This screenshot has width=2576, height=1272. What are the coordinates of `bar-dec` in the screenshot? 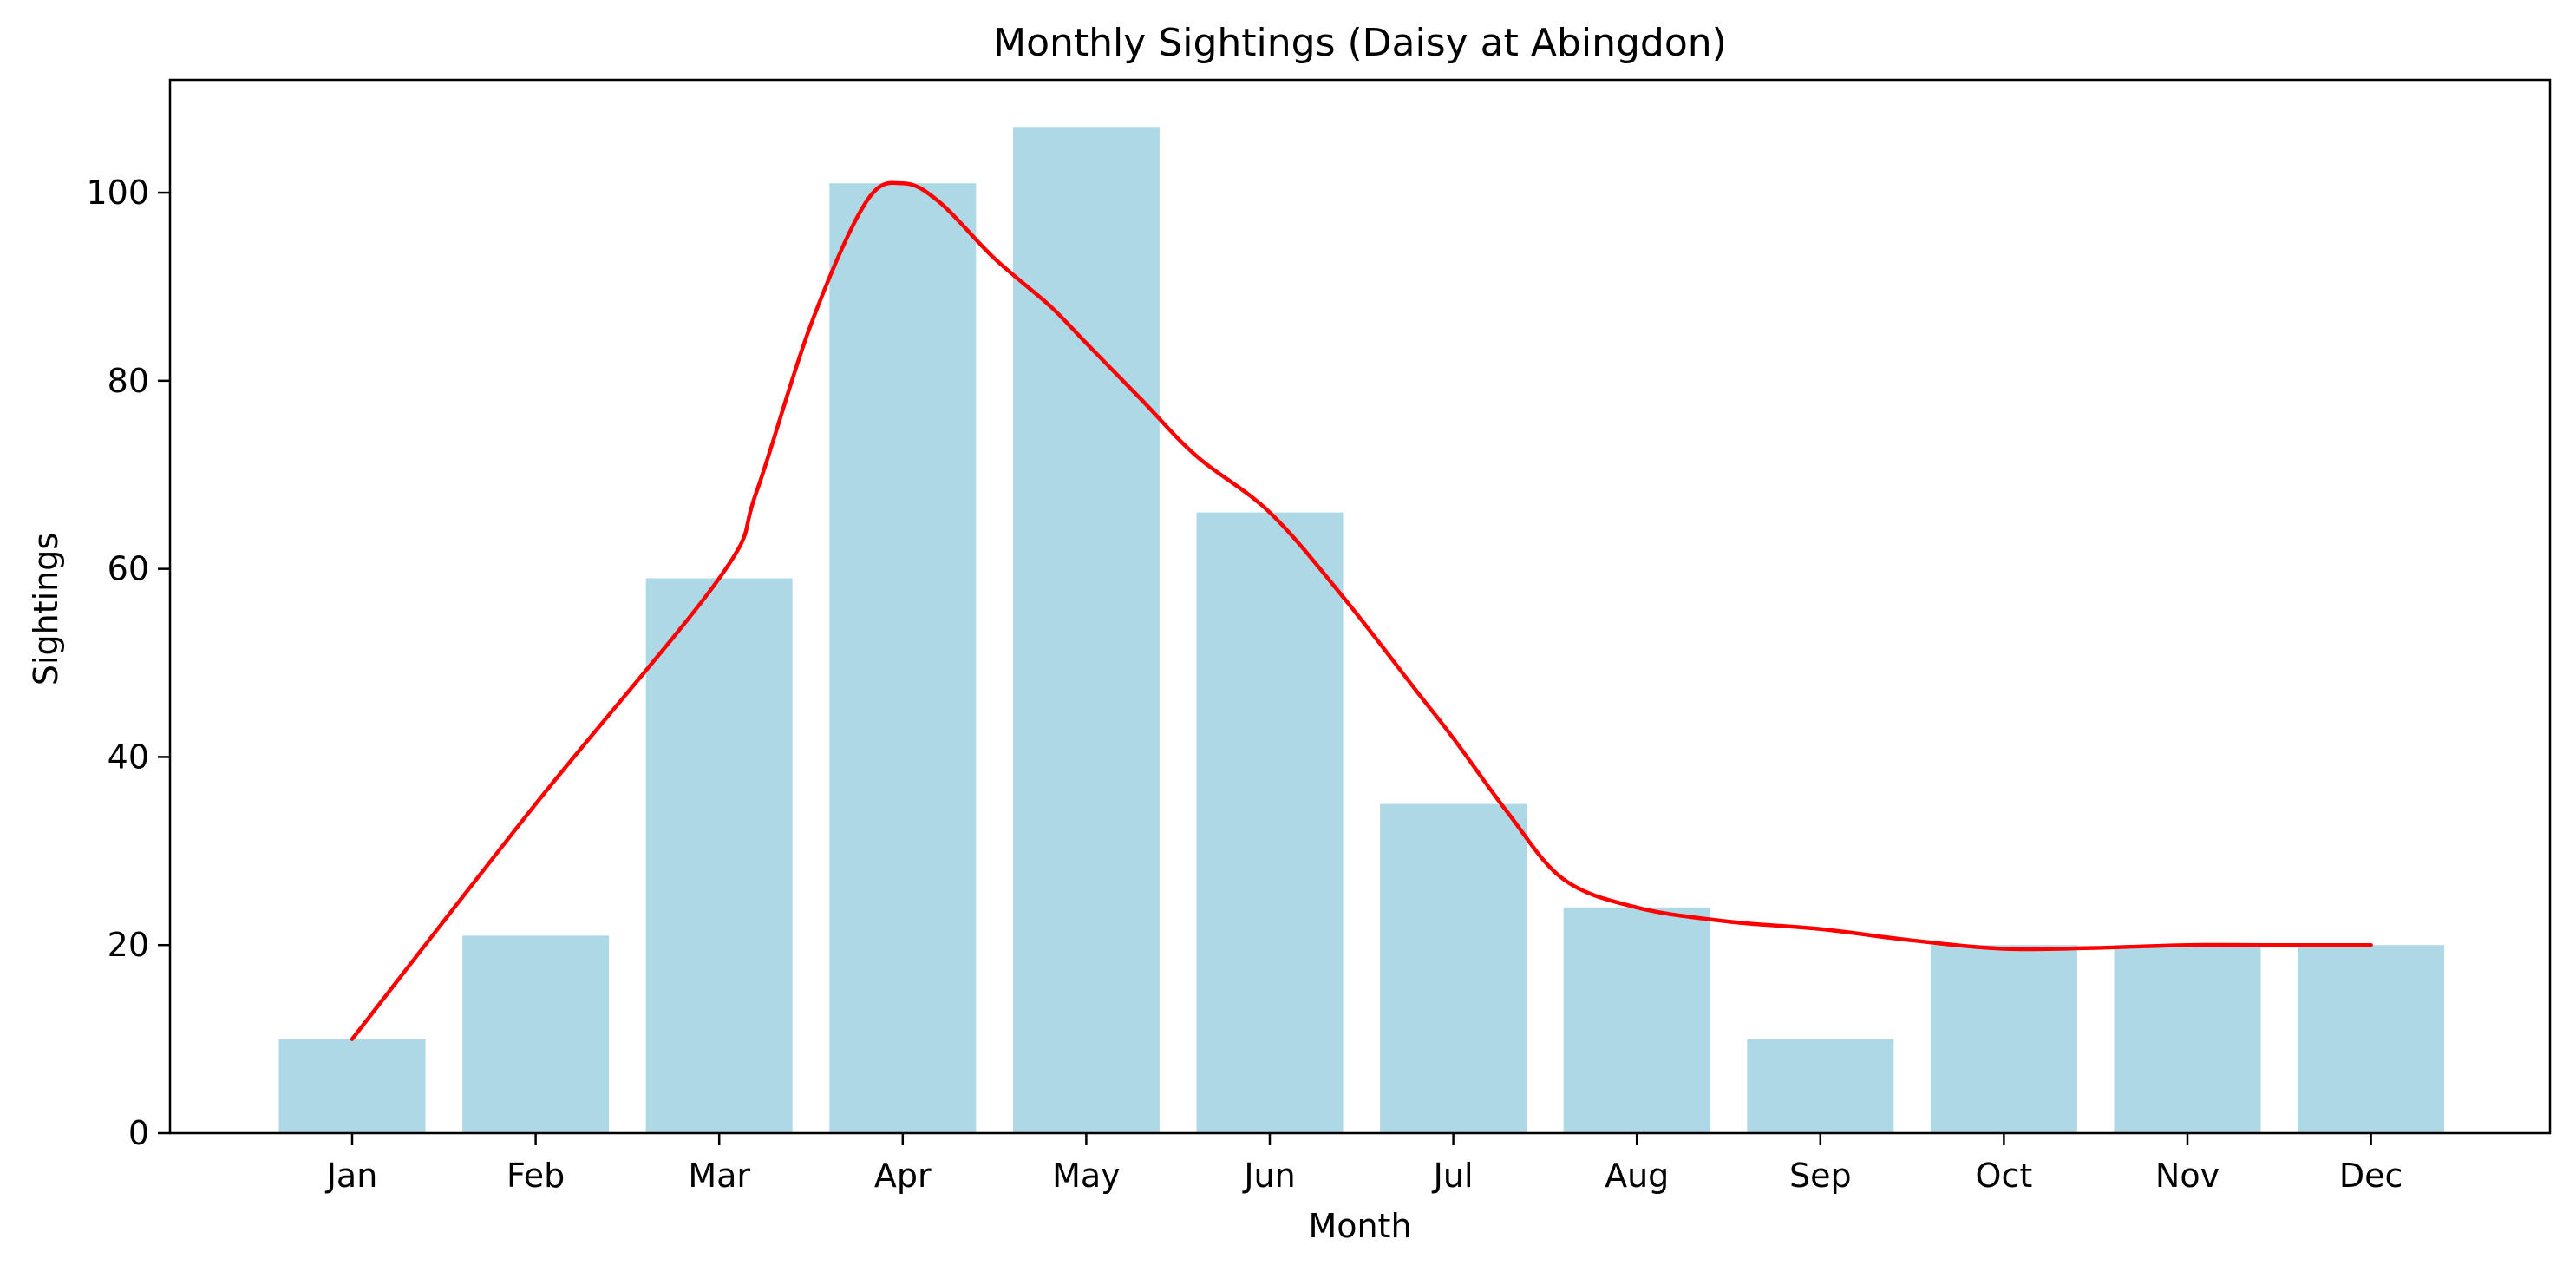 It's located at (2371, 1039).